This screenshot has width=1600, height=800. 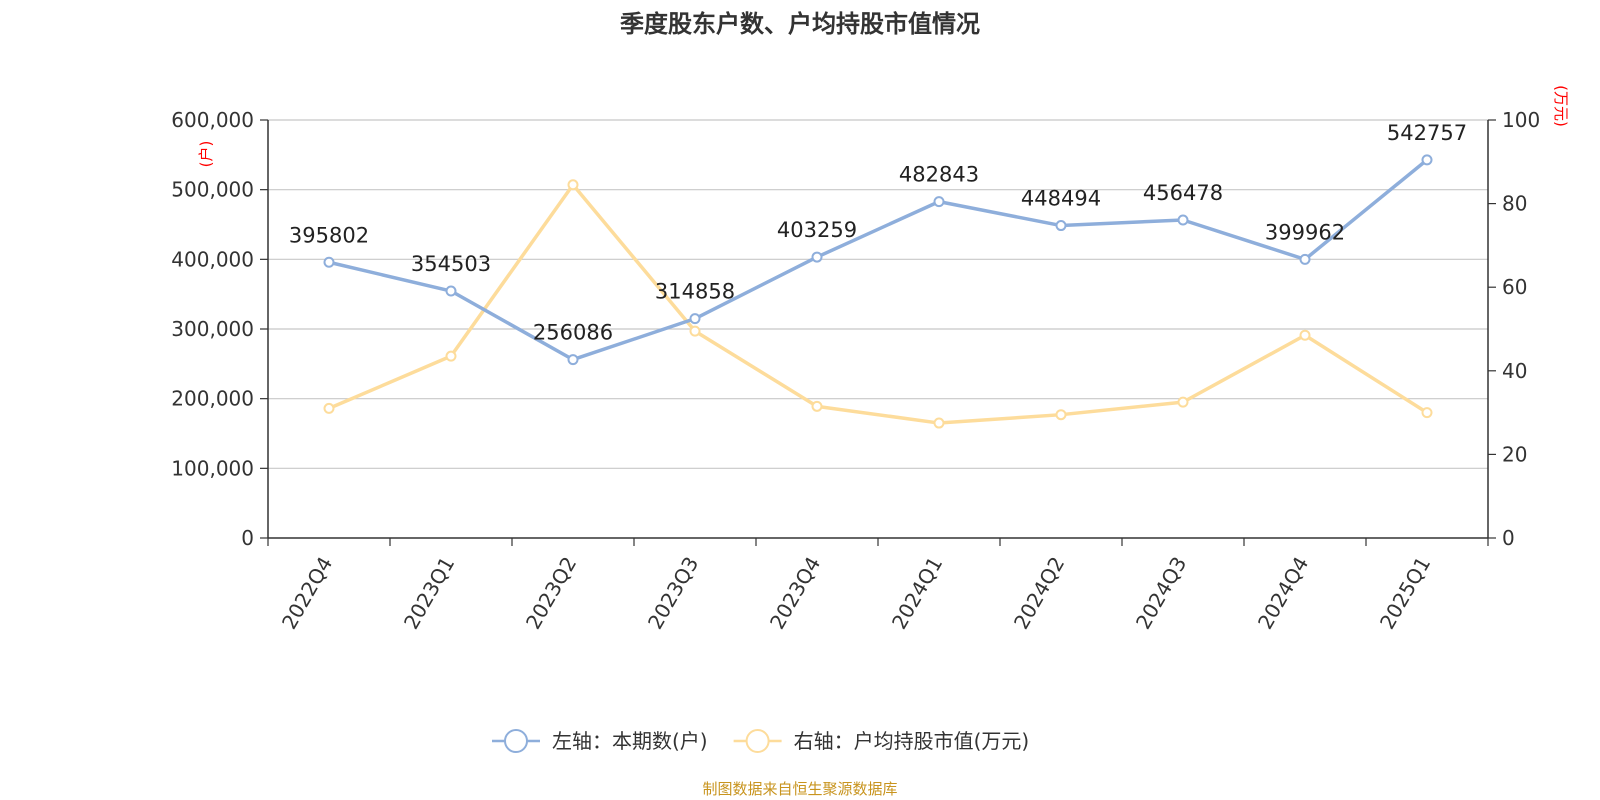 What do you see at coordinates (917, 593) in the screenshot?
I see `x-tick-label: 2024Q1` at bounding box center [917, 593].